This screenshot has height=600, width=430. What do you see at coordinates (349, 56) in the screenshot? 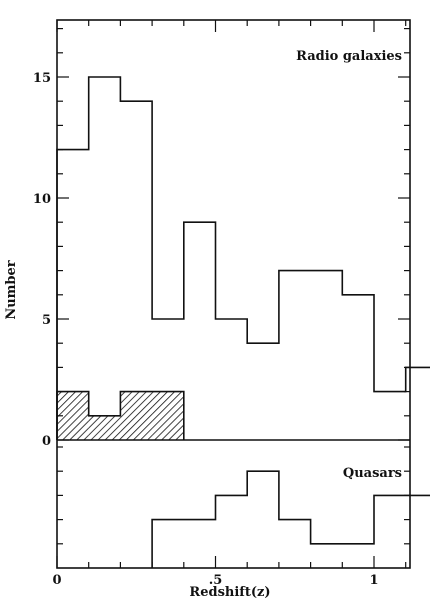
I see `radio-galaxies-label: Radio galaxies` at bounding box center [349, 56].